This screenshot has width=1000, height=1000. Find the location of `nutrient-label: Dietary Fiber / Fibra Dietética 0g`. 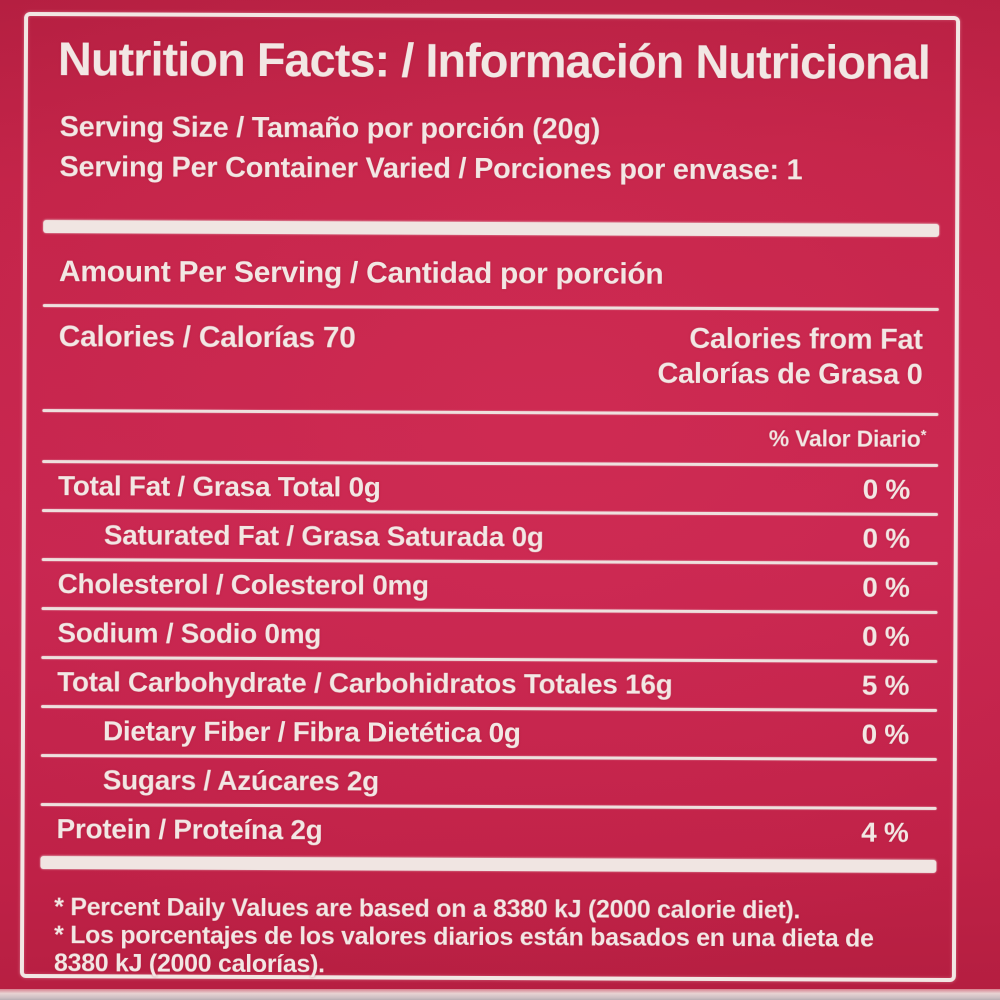

nutrient-label: Dietary Fiber / Fibra Dietética 0g is located at coordinates (311, 732).